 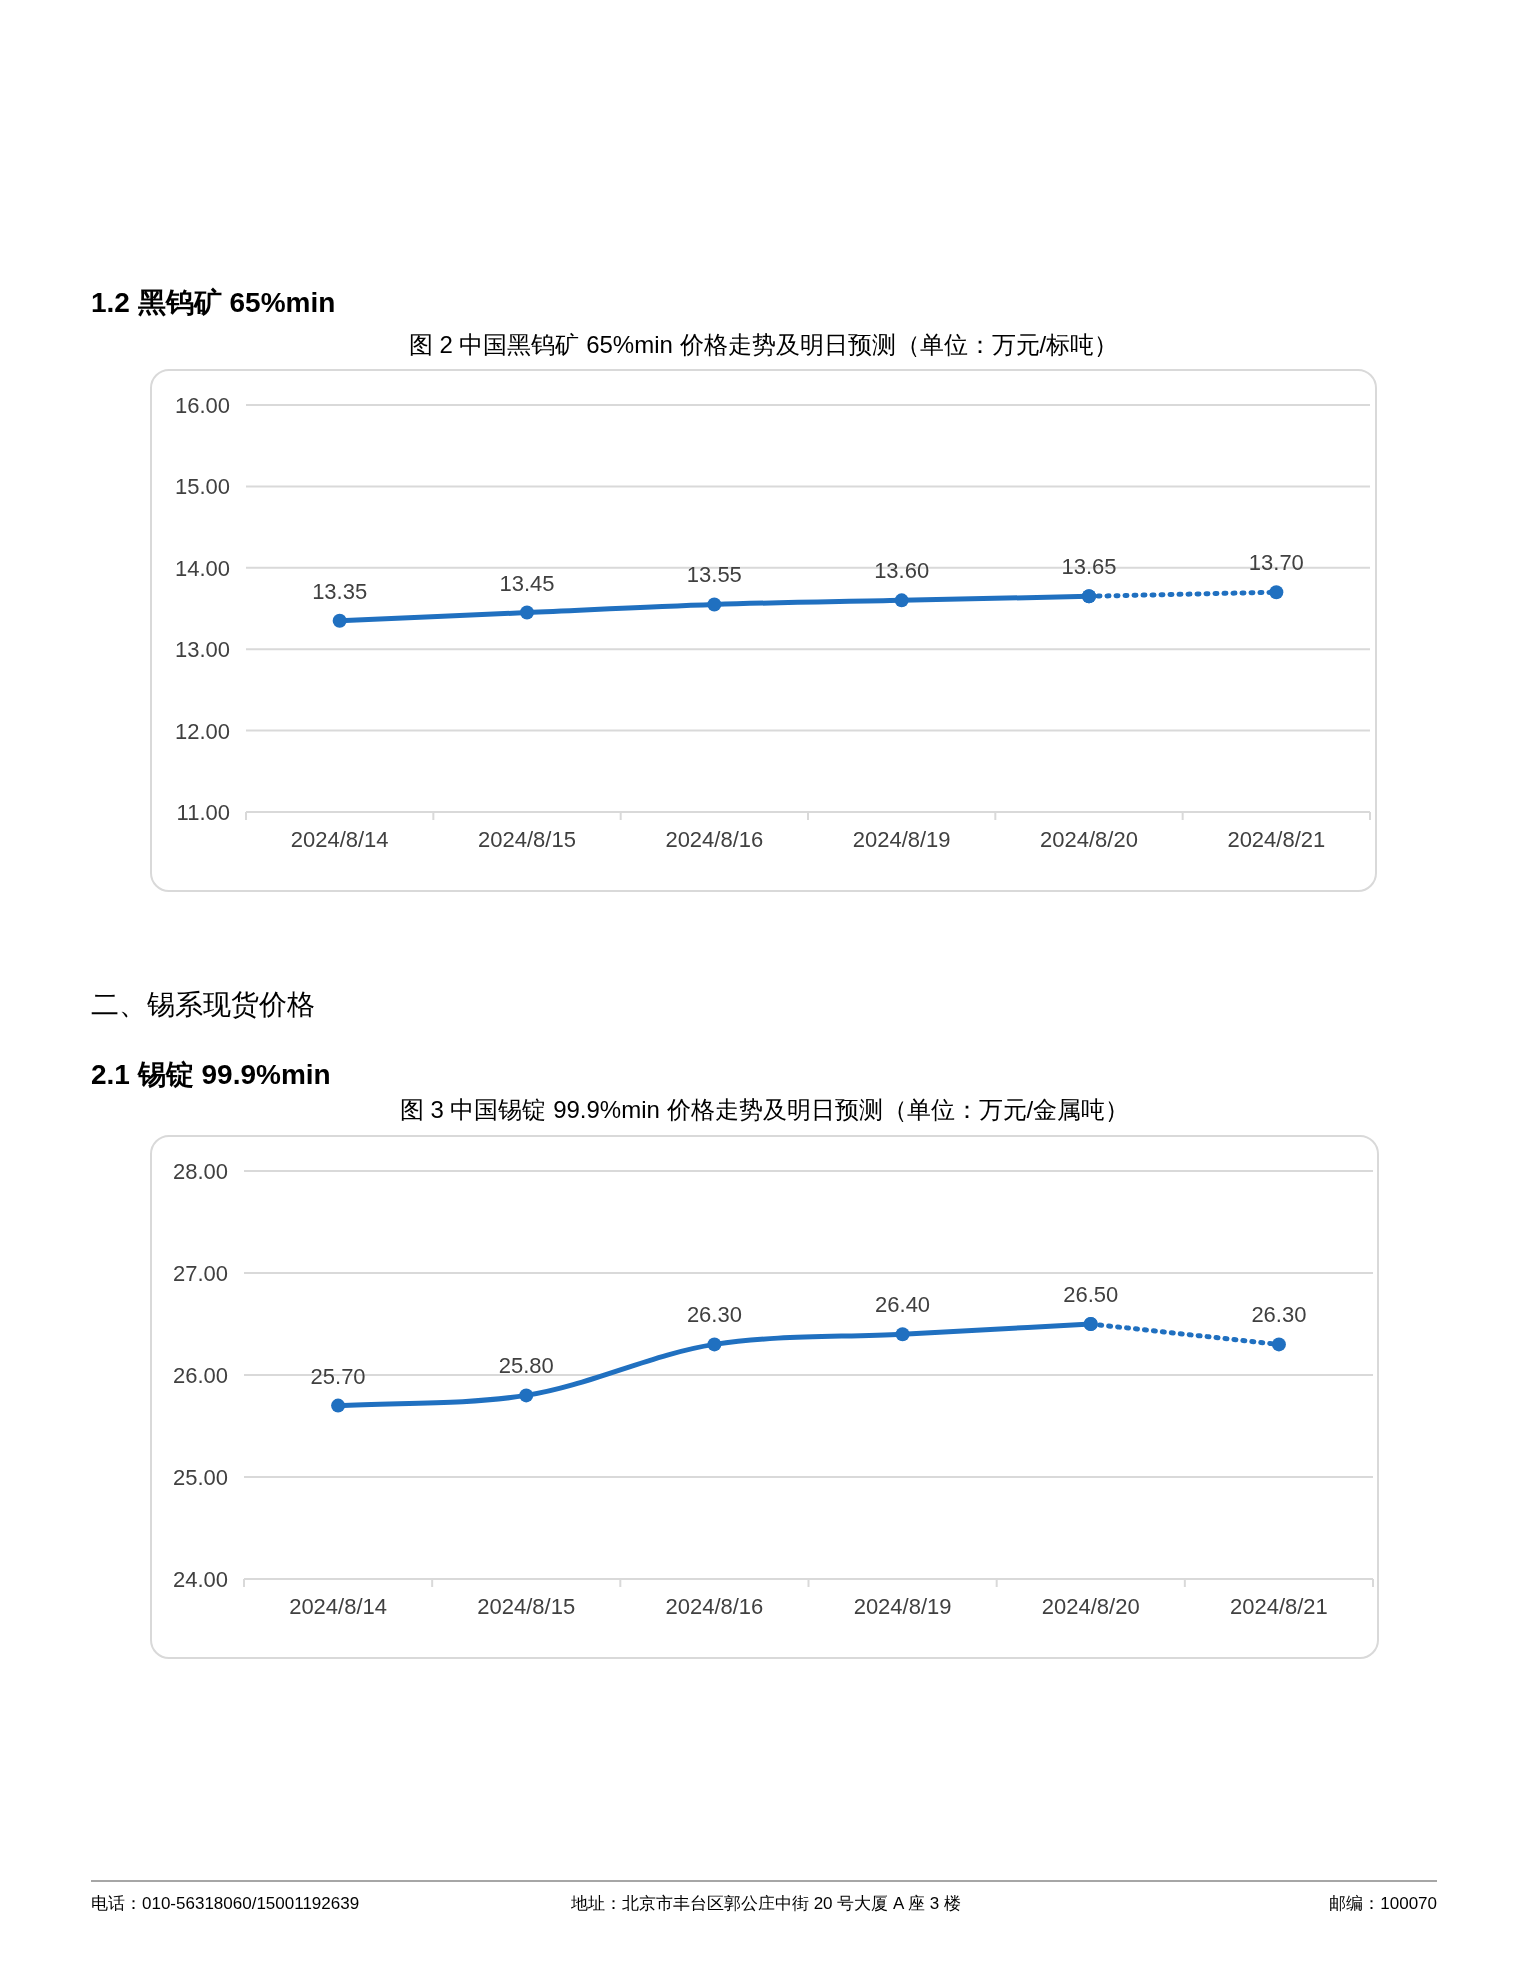 What do you see at coordinates (526, 1366) in the screenshot?
I see `data-label: 25.80` at bounding box center [526, 1366].